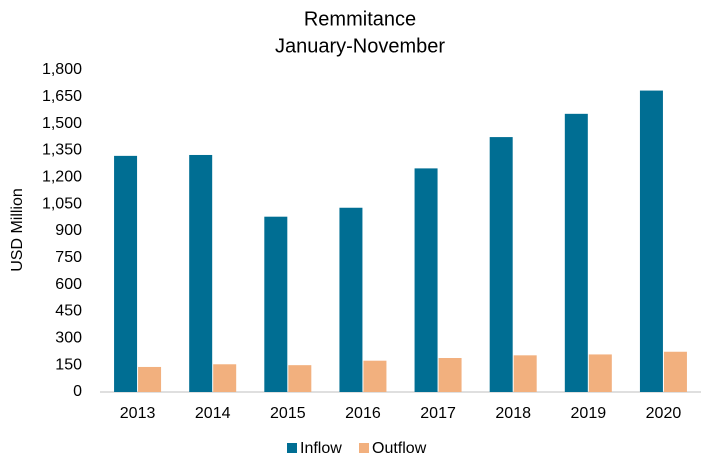 The image size is (701, 457). Describe the element at coordinates (399, 448) in the screenshot. I see `legend-label: Outflow` at that location.